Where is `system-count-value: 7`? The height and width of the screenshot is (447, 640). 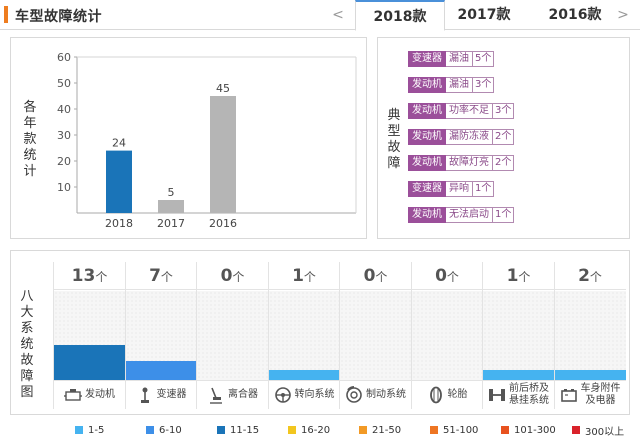 system-count-value: 7 is located at coordinates (155, 276).